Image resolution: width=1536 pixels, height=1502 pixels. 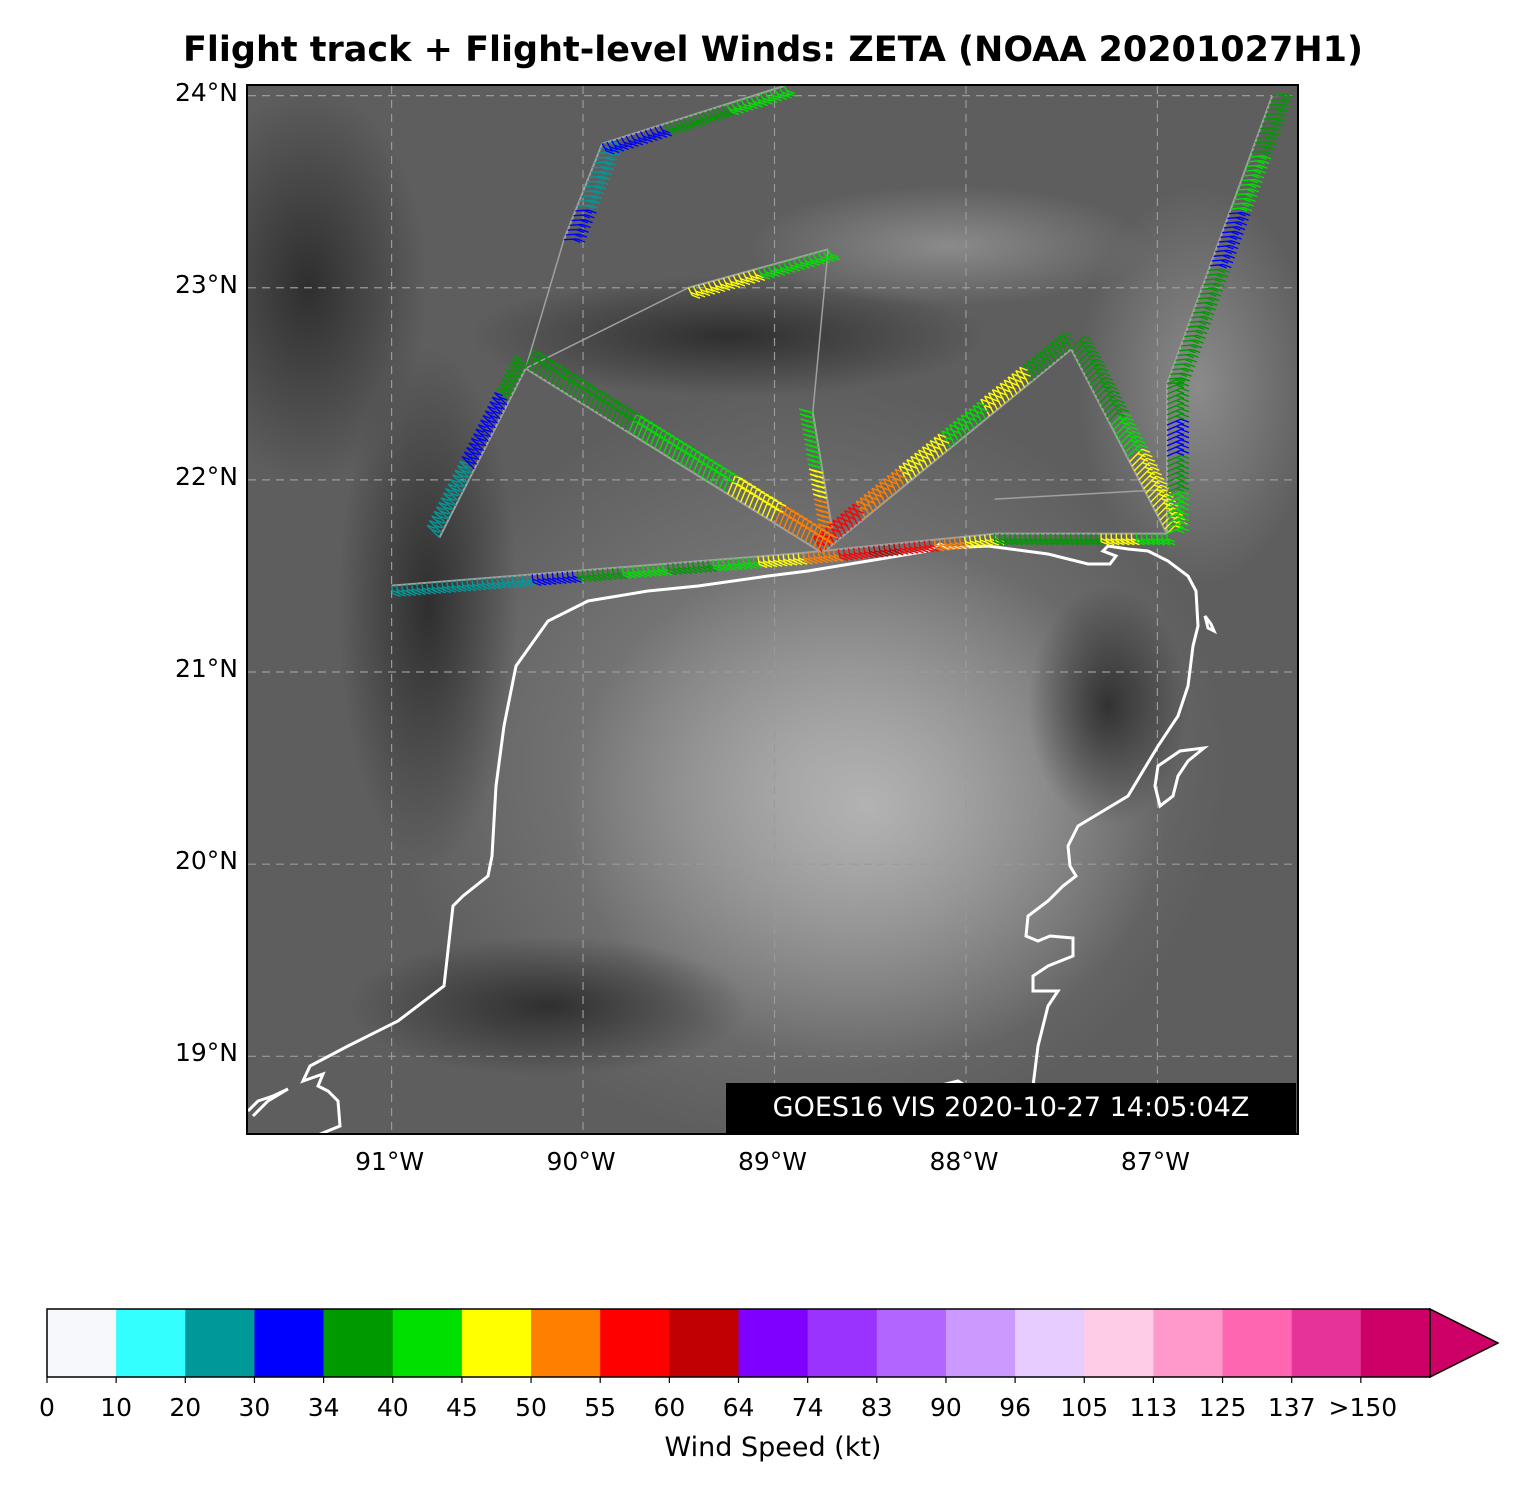 I want to click on lon-tick-label: 88°W, so click(x=964, y=1161).